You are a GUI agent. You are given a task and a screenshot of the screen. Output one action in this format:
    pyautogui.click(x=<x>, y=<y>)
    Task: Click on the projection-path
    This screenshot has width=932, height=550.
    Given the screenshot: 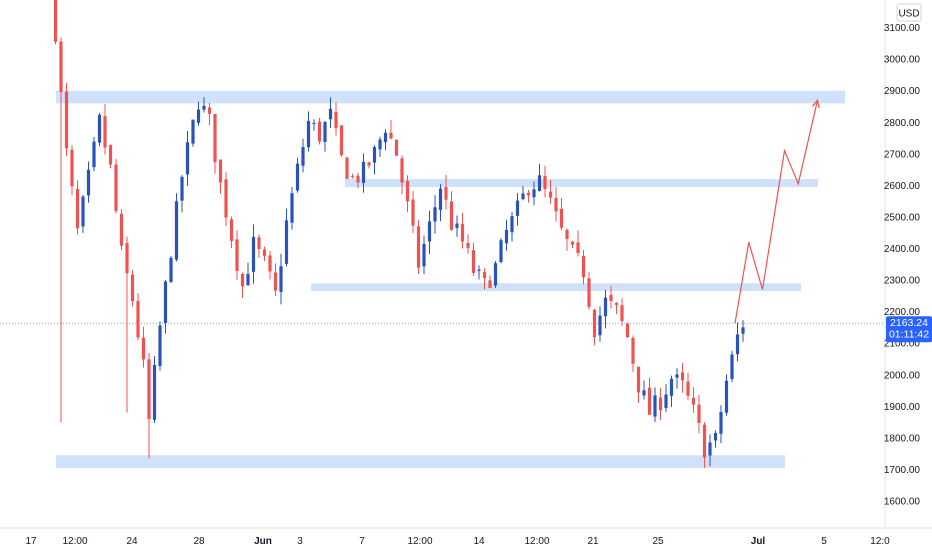 What is the action you would take?
    pyautogui.click(x=776, y=212)
    